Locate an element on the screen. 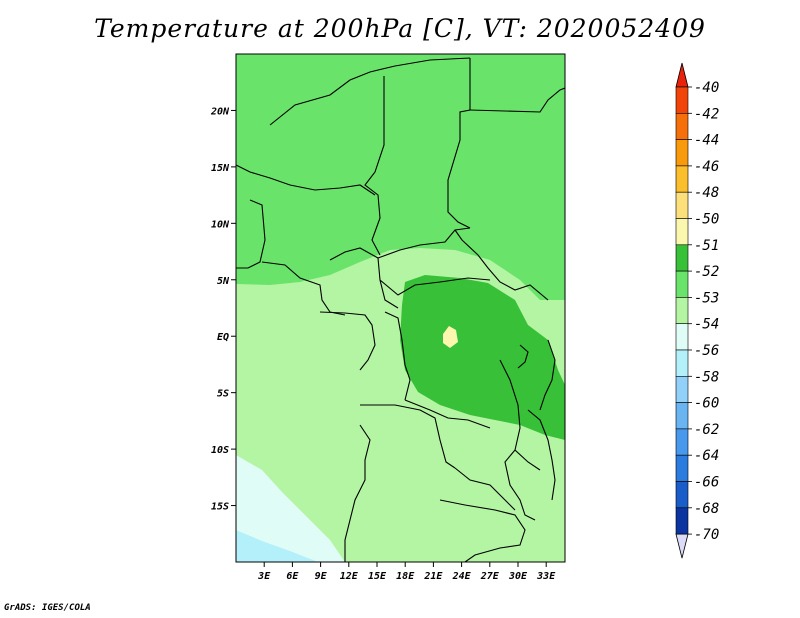 The width and height of the screenshot is (800, 618). colorbar-label: -54 is located at coordinates (706, 325).